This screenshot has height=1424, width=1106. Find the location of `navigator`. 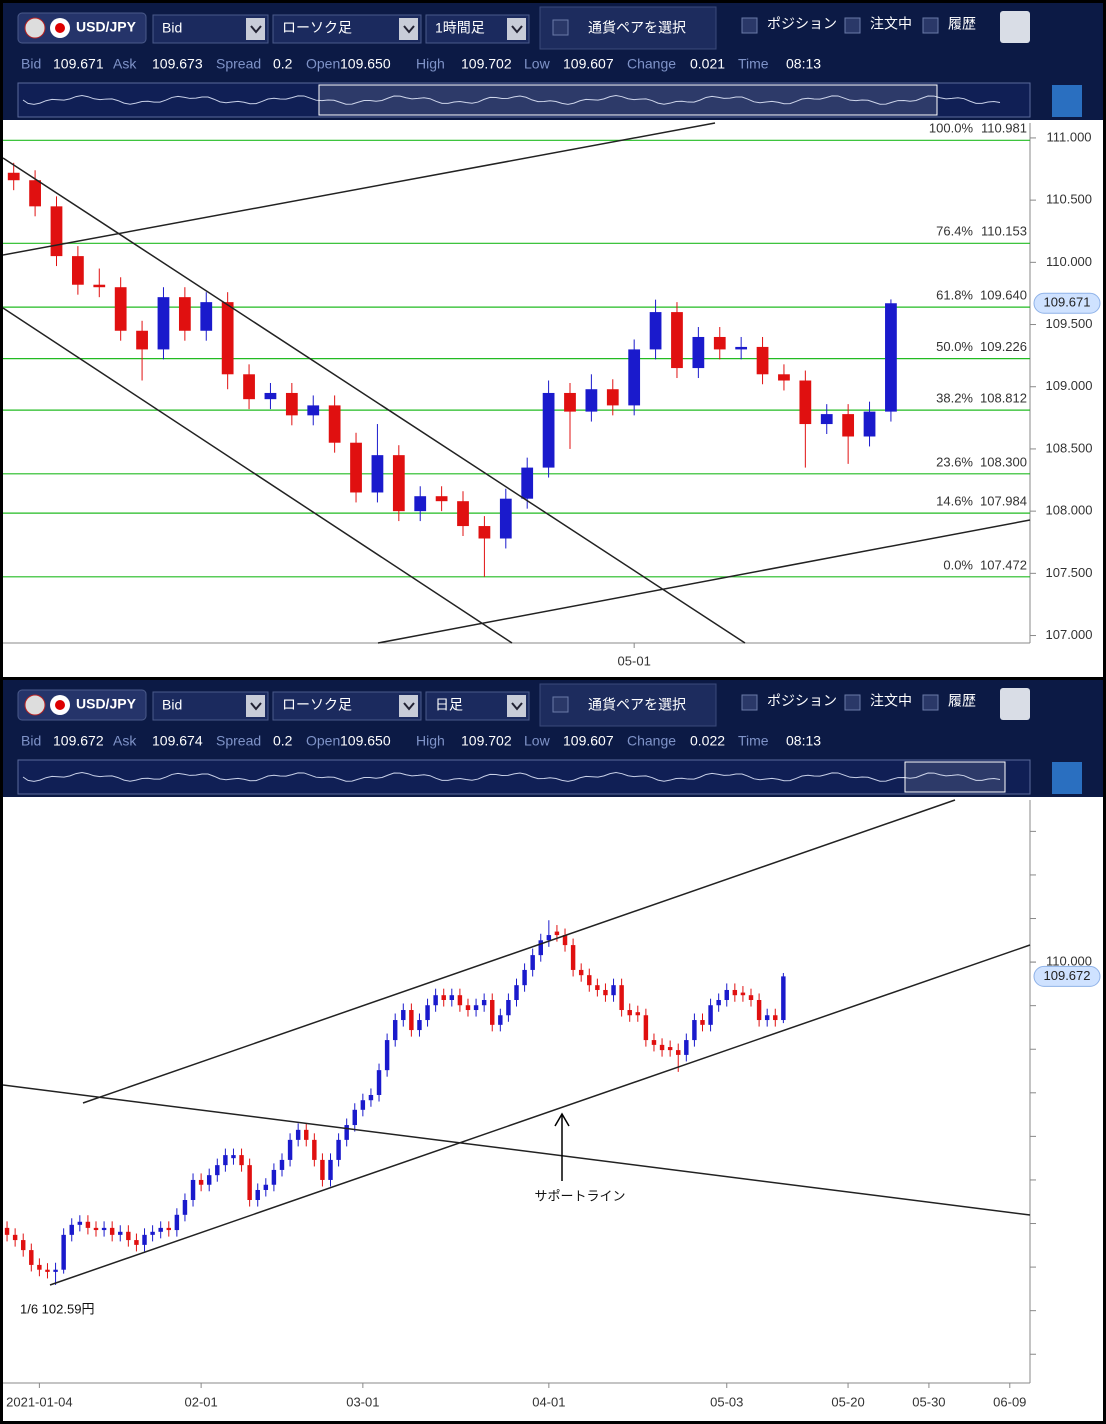

navigator is located at coordinates (524, 777).